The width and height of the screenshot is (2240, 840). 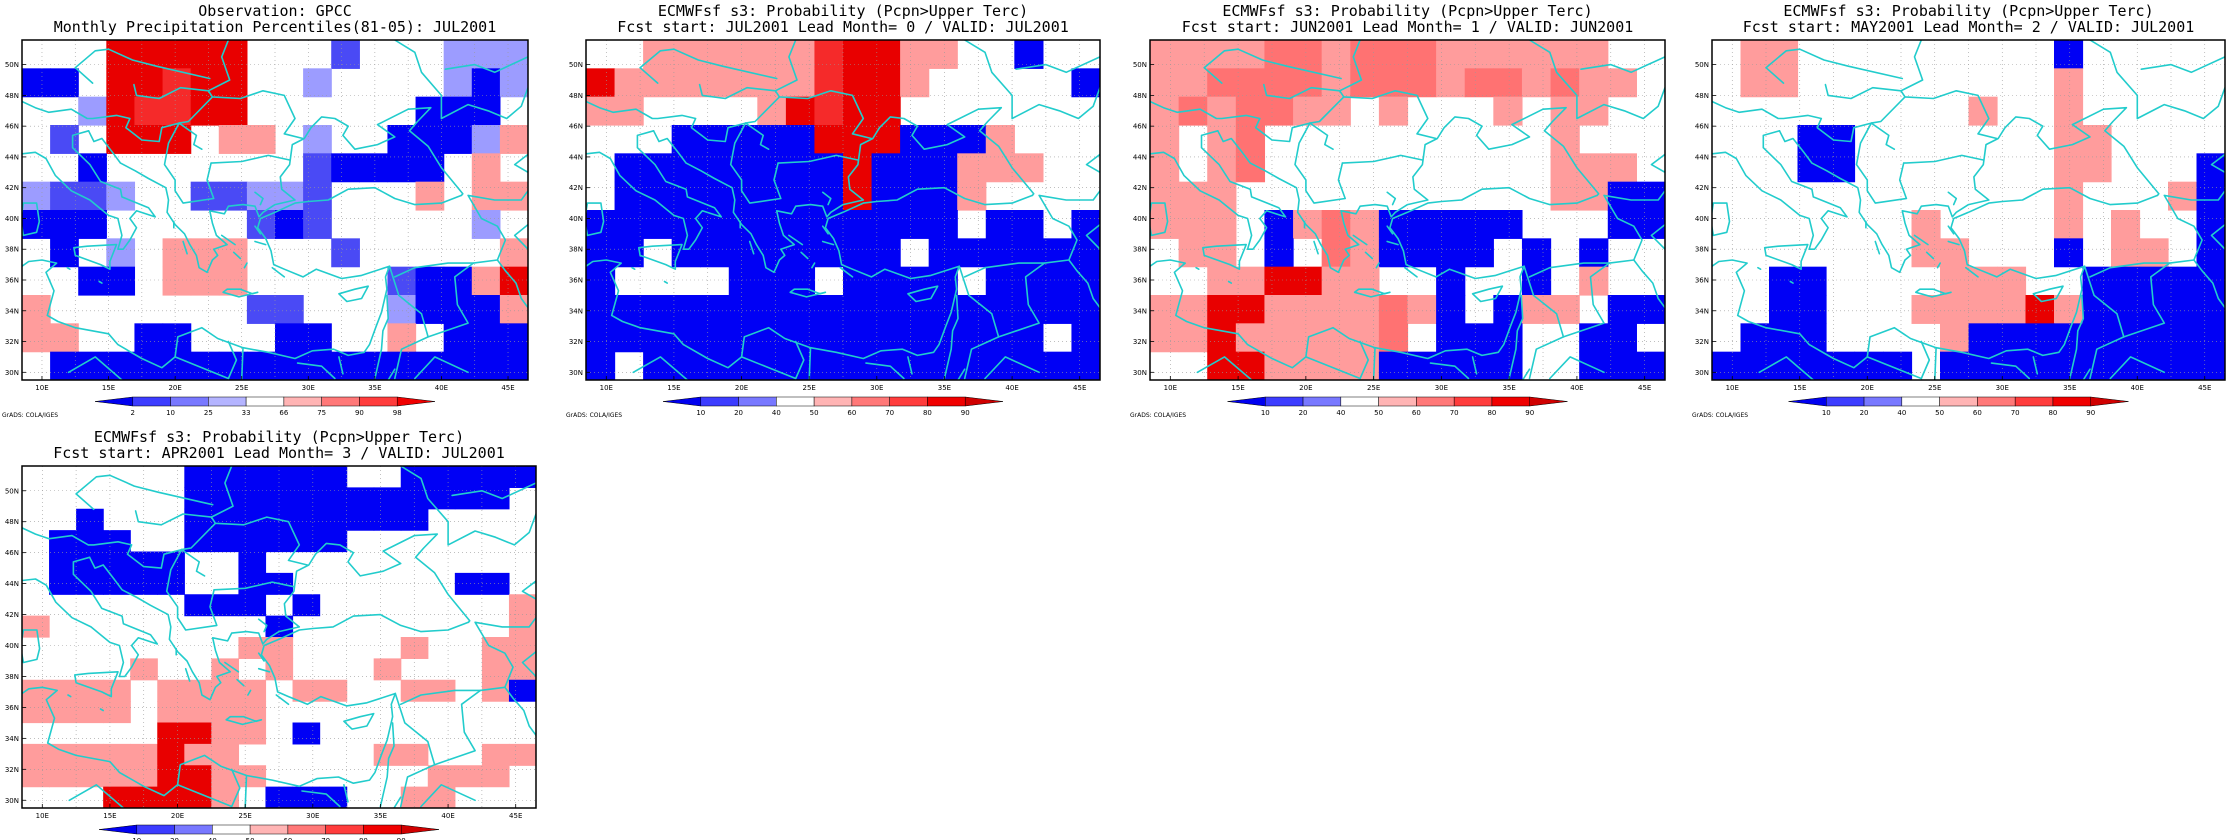 What do you see at coordinates (12, 373) in the screenshot?
I see `y-tick-label: 30N` at bounding box center [12, 373].